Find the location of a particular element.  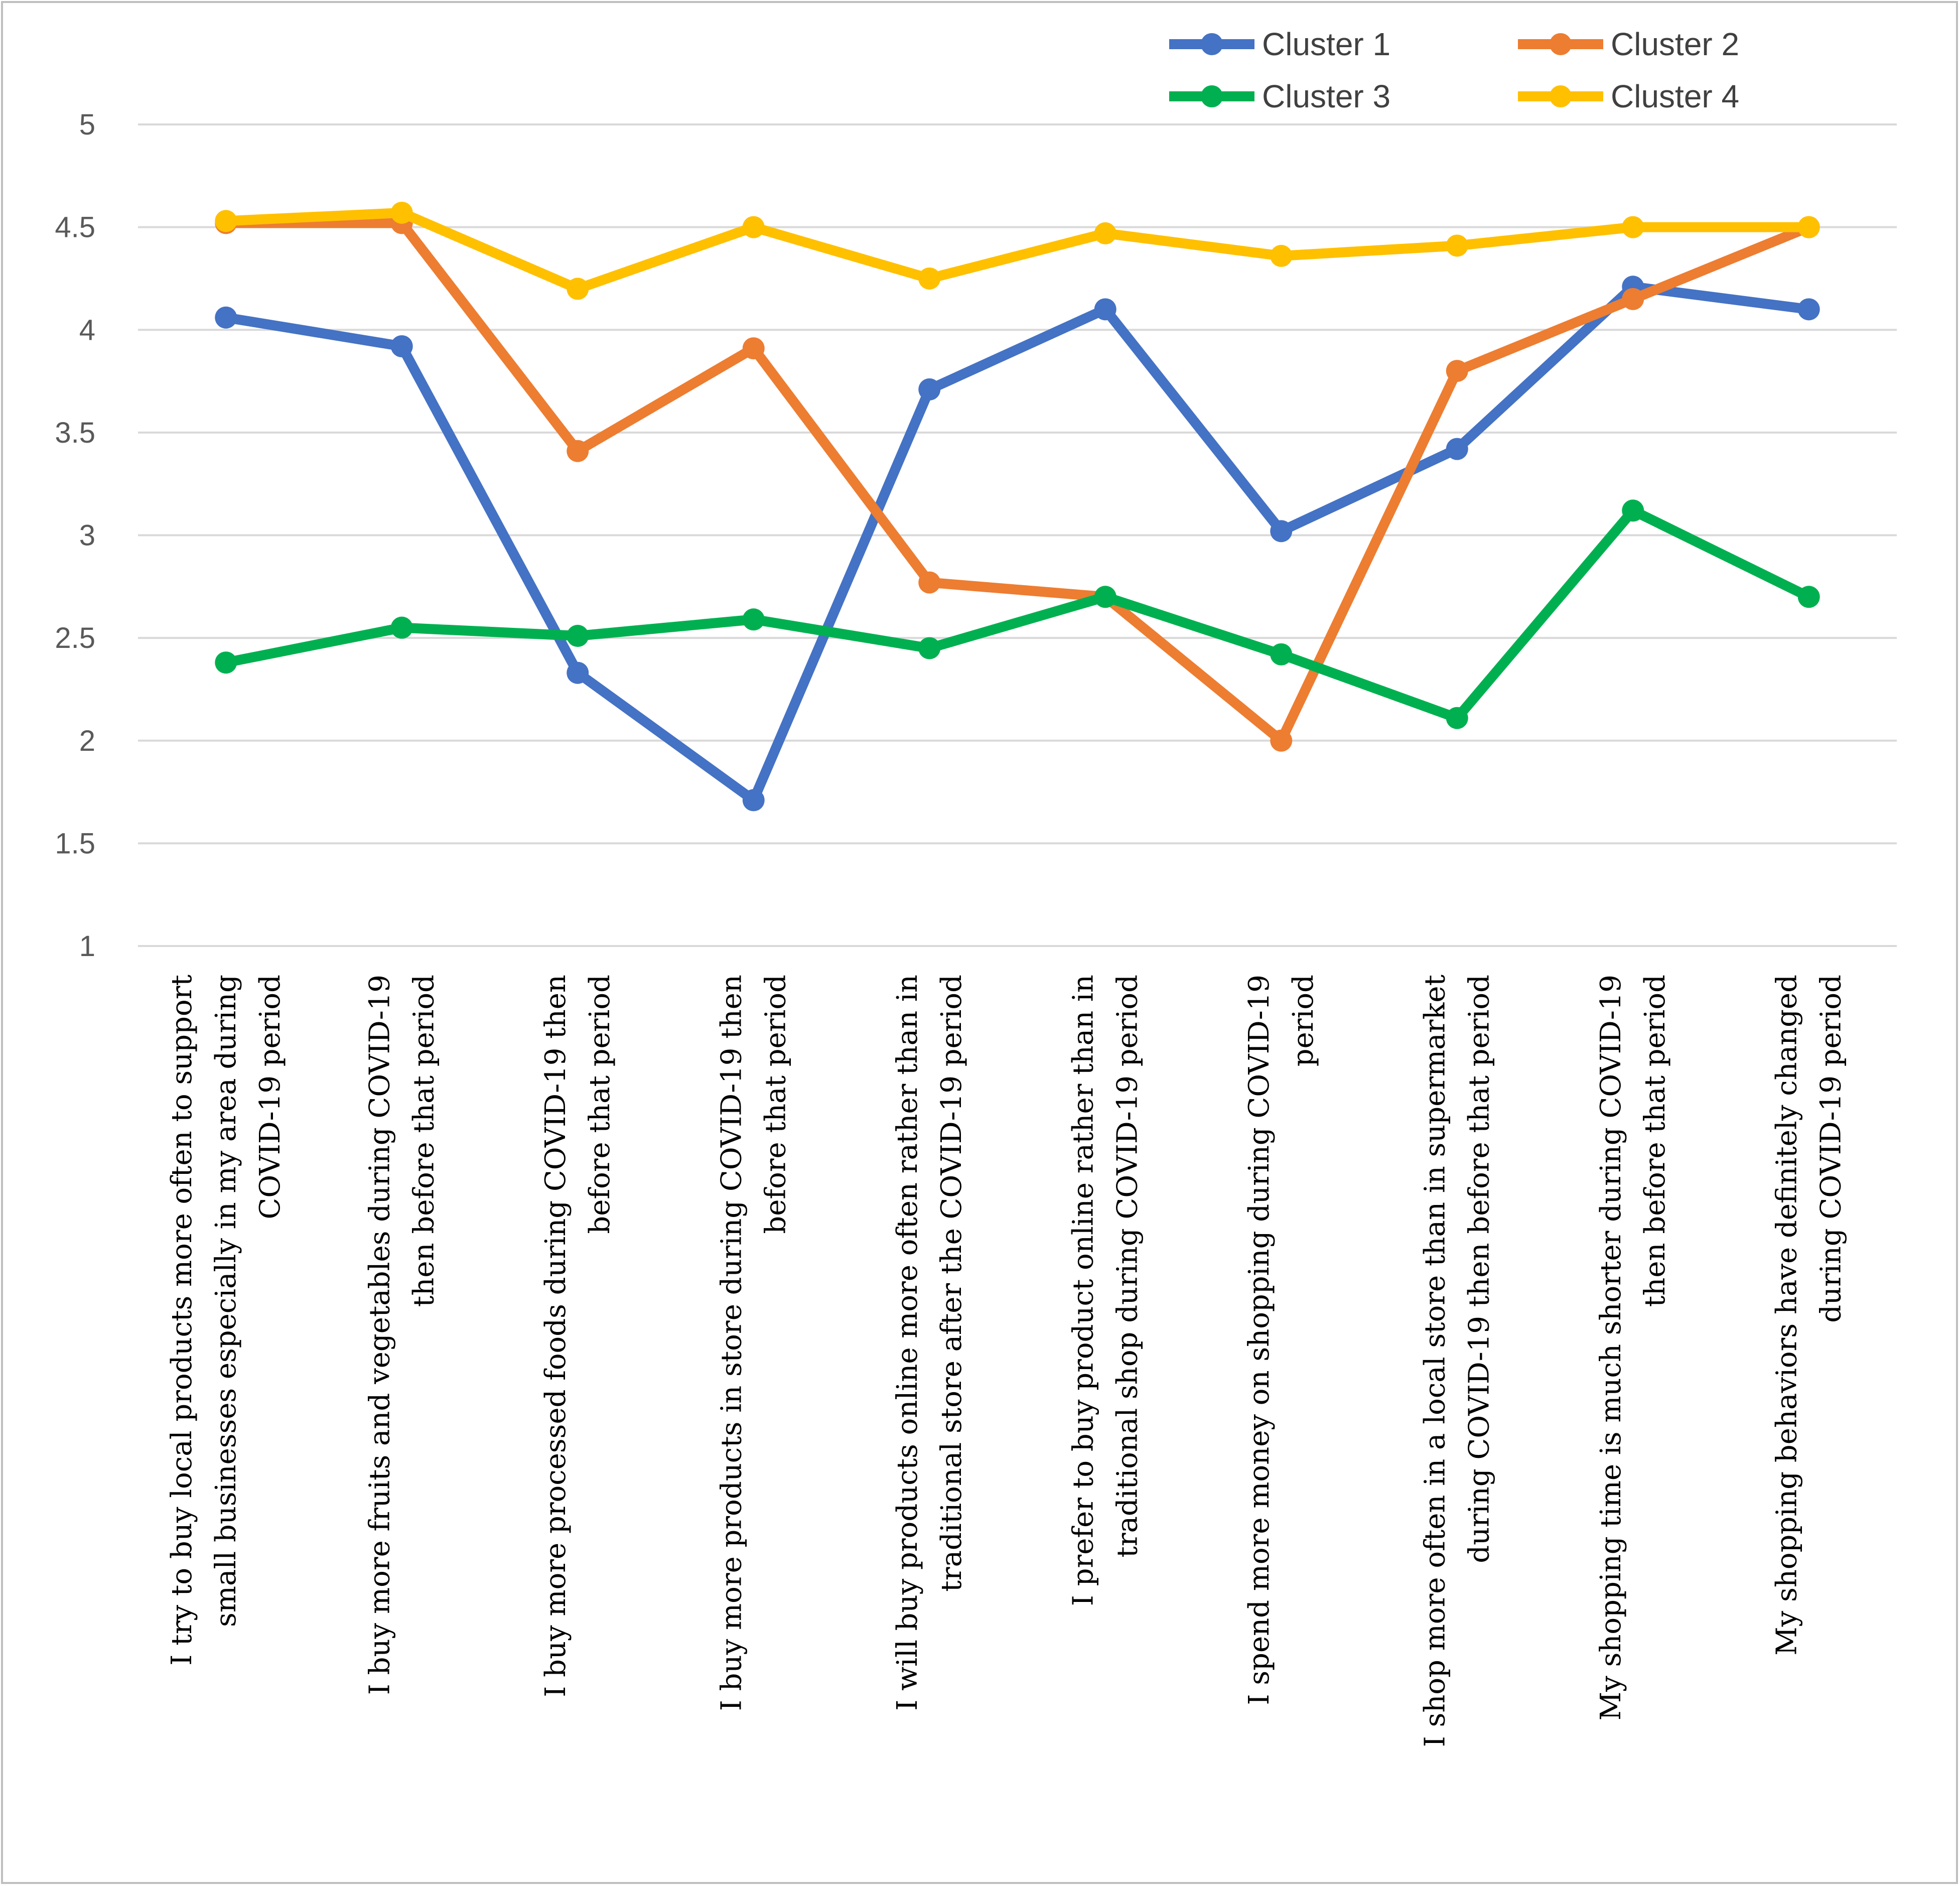

legend-label: Cluster 3 is located at coordinates (1326, 96).